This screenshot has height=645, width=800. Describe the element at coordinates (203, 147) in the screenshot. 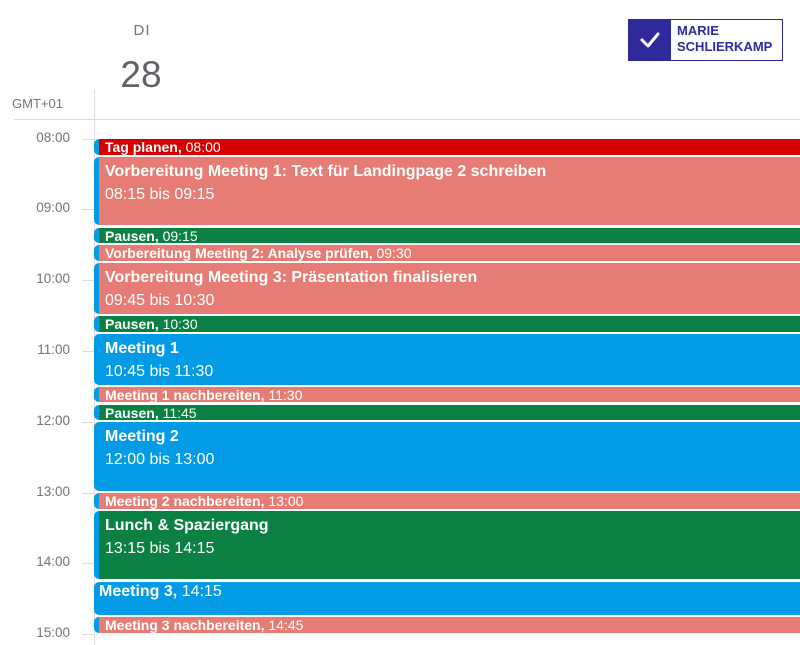

I see `event-time: 08:00` at that location.